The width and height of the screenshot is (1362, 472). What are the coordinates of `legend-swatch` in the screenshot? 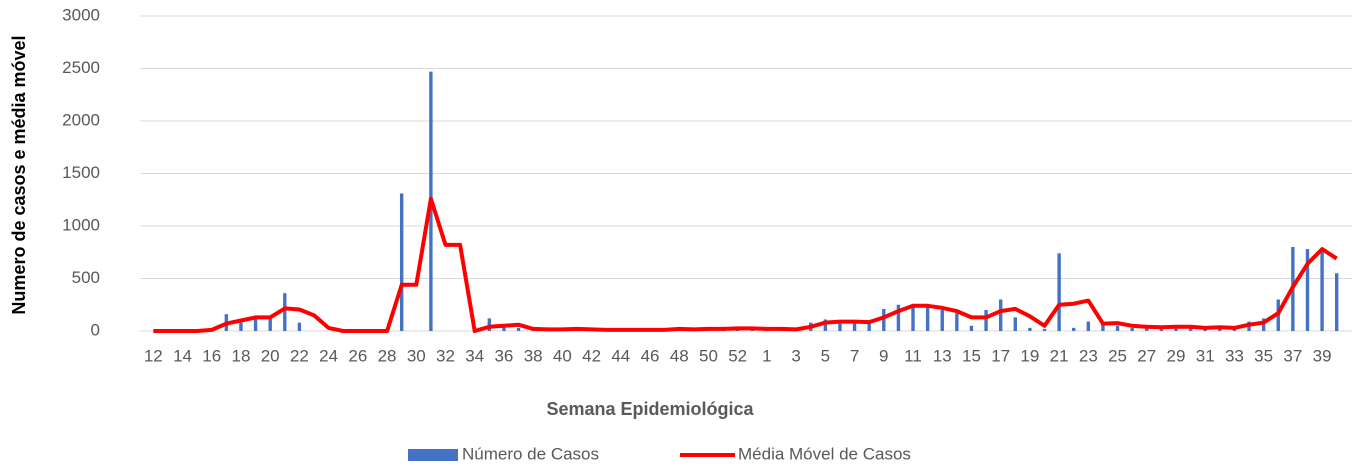 It's located at (433, 455).